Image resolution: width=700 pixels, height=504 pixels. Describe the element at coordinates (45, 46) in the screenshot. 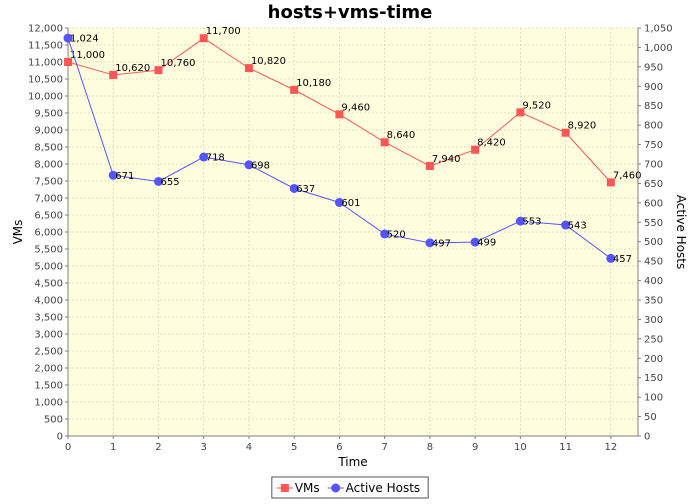

I see `left-tick-label: 11,500` at that location.